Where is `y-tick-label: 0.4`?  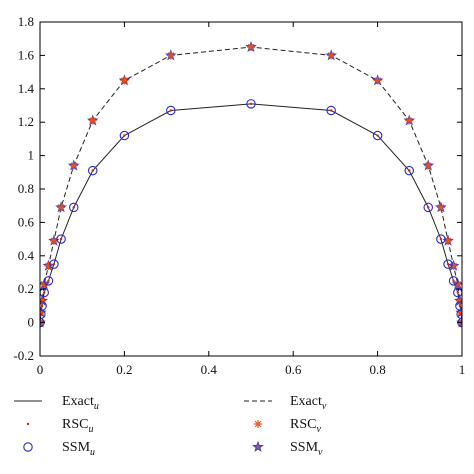
y-tick-label: 0.4 is located at coordinates (26, 255).